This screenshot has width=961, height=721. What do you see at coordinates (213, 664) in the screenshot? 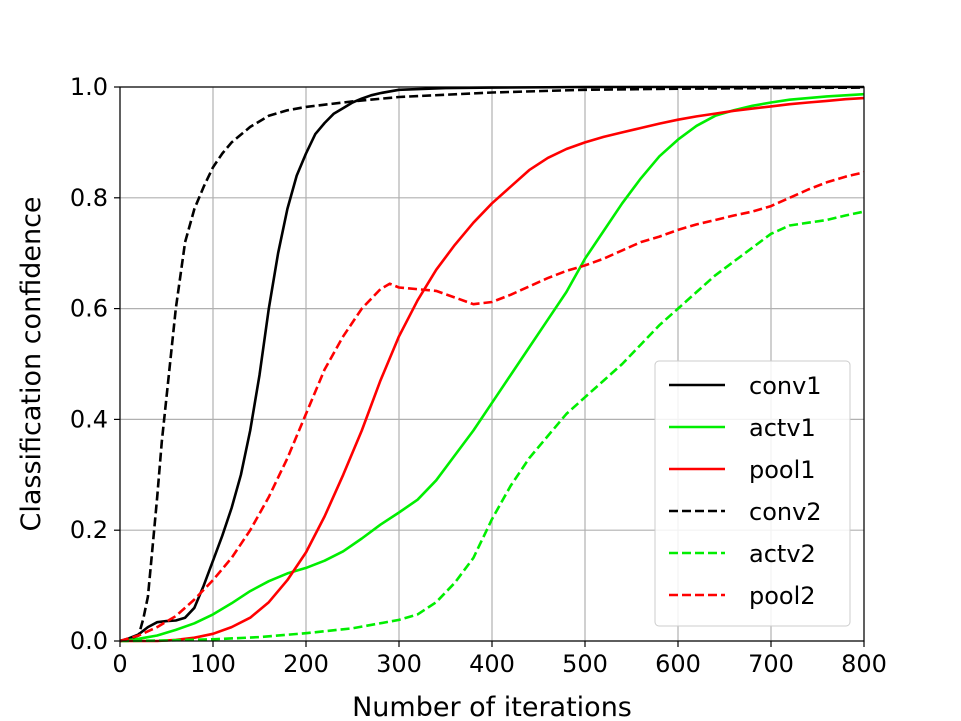
I see `x-tick-label: 100` at bounding box center [213, 664].